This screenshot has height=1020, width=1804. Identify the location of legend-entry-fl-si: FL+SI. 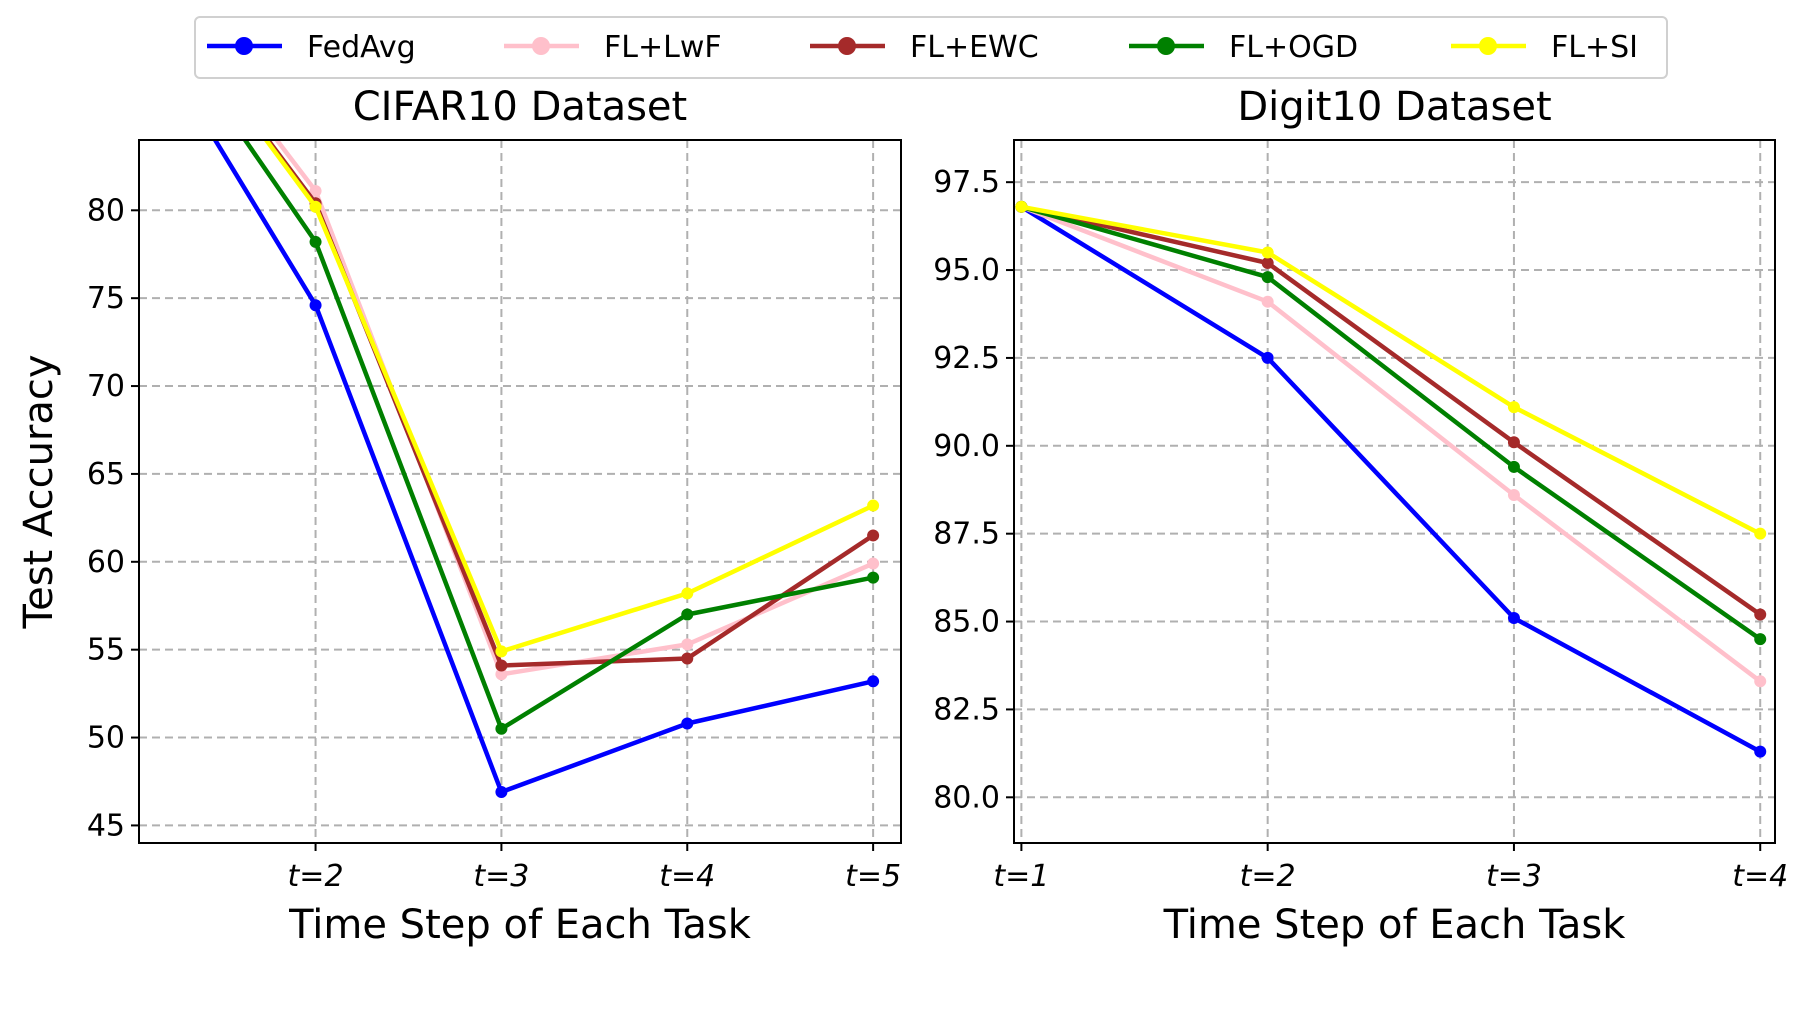
(1544, 47).